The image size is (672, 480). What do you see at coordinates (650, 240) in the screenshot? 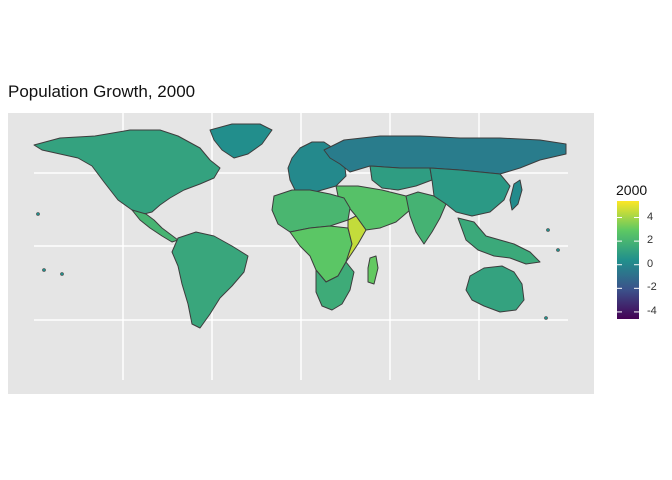
I see `legend-tick-label: 2` at bounding box center [650, 240].